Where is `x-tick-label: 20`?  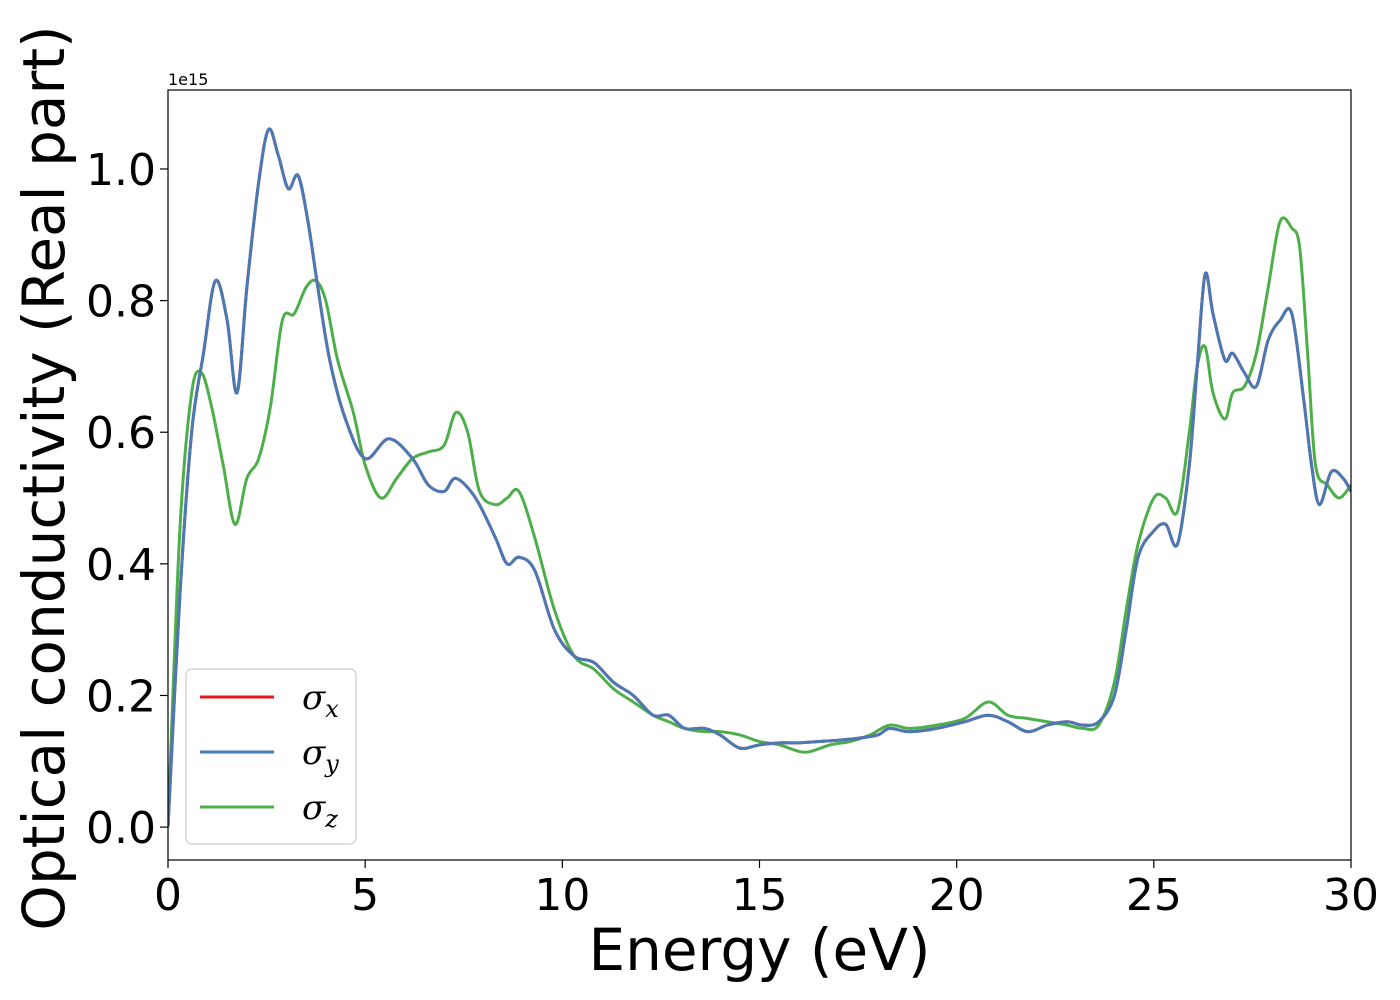 x-tick-label: 20 is located at coordinates (957, 895).